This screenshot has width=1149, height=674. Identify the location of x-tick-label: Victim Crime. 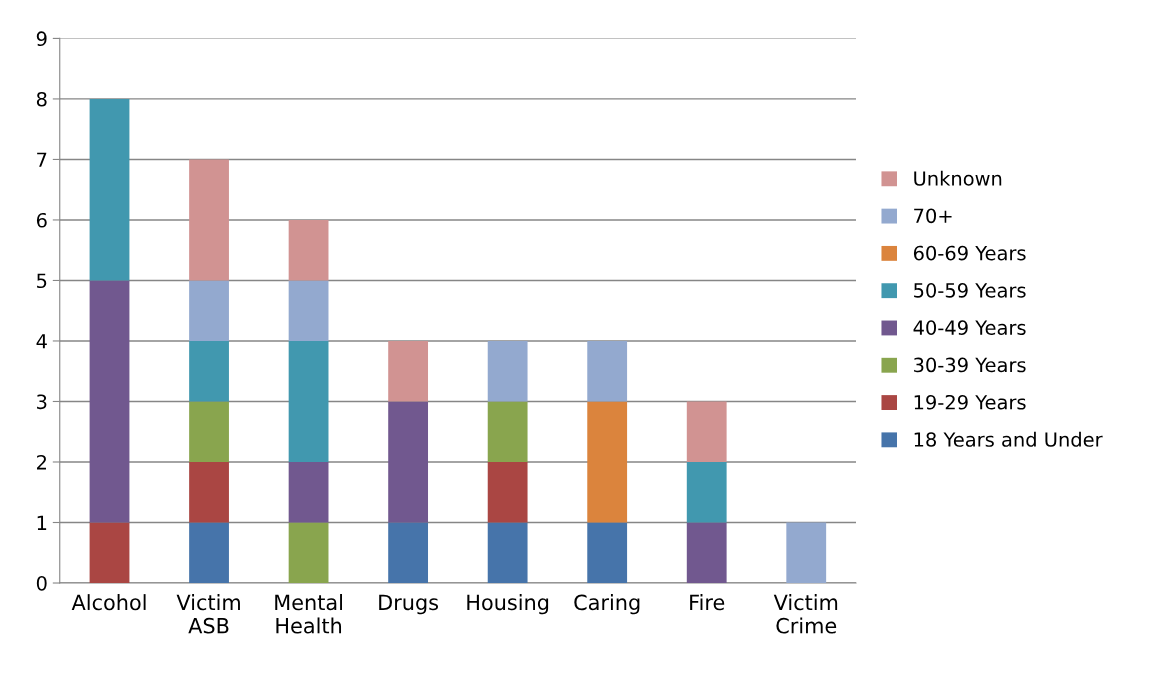
(805, 614).